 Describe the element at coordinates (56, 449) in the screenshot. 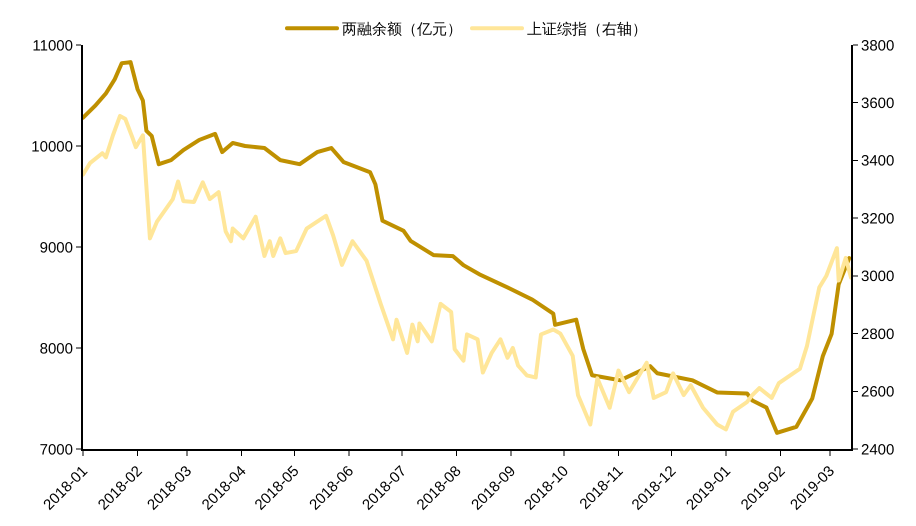

I see `y-tick-label: 7000` at that location.